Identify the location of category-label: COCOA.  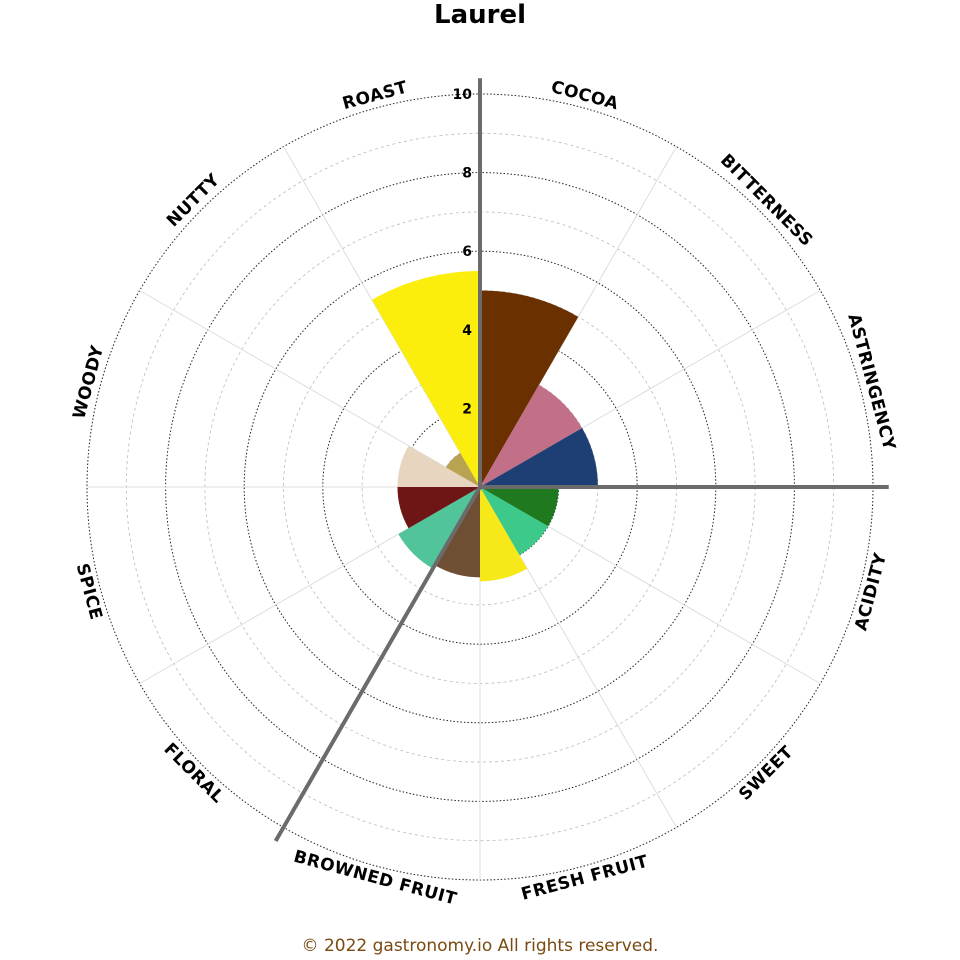
(585, 95).